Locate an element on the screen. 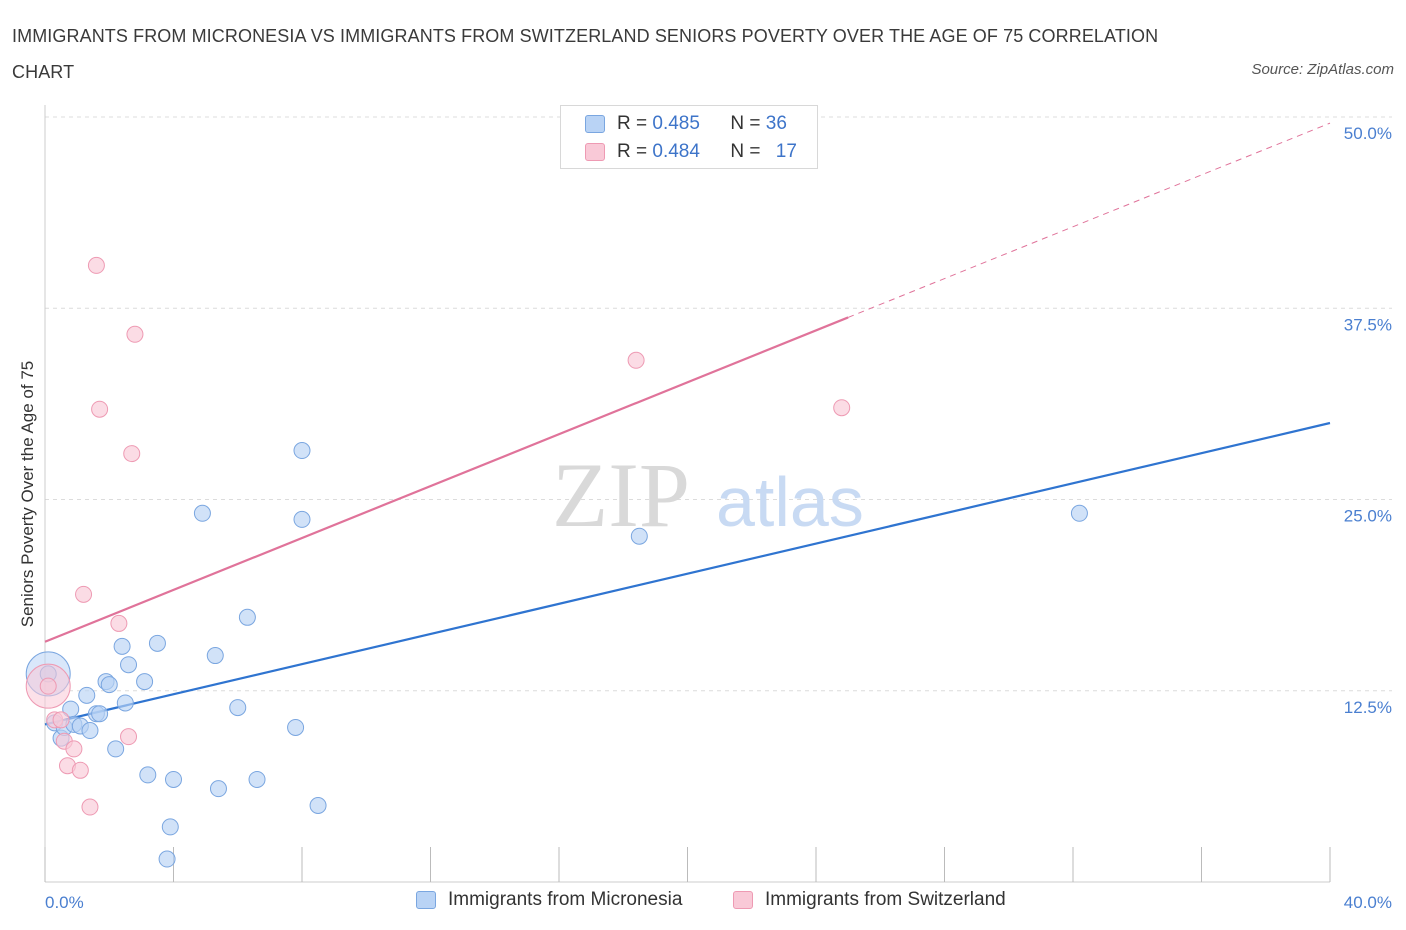 Image resolution: width=1406 pixels, height=930 pixels. legend-item-micronesia: Immigrants from Micronesia is located at coordinates (549, 900).